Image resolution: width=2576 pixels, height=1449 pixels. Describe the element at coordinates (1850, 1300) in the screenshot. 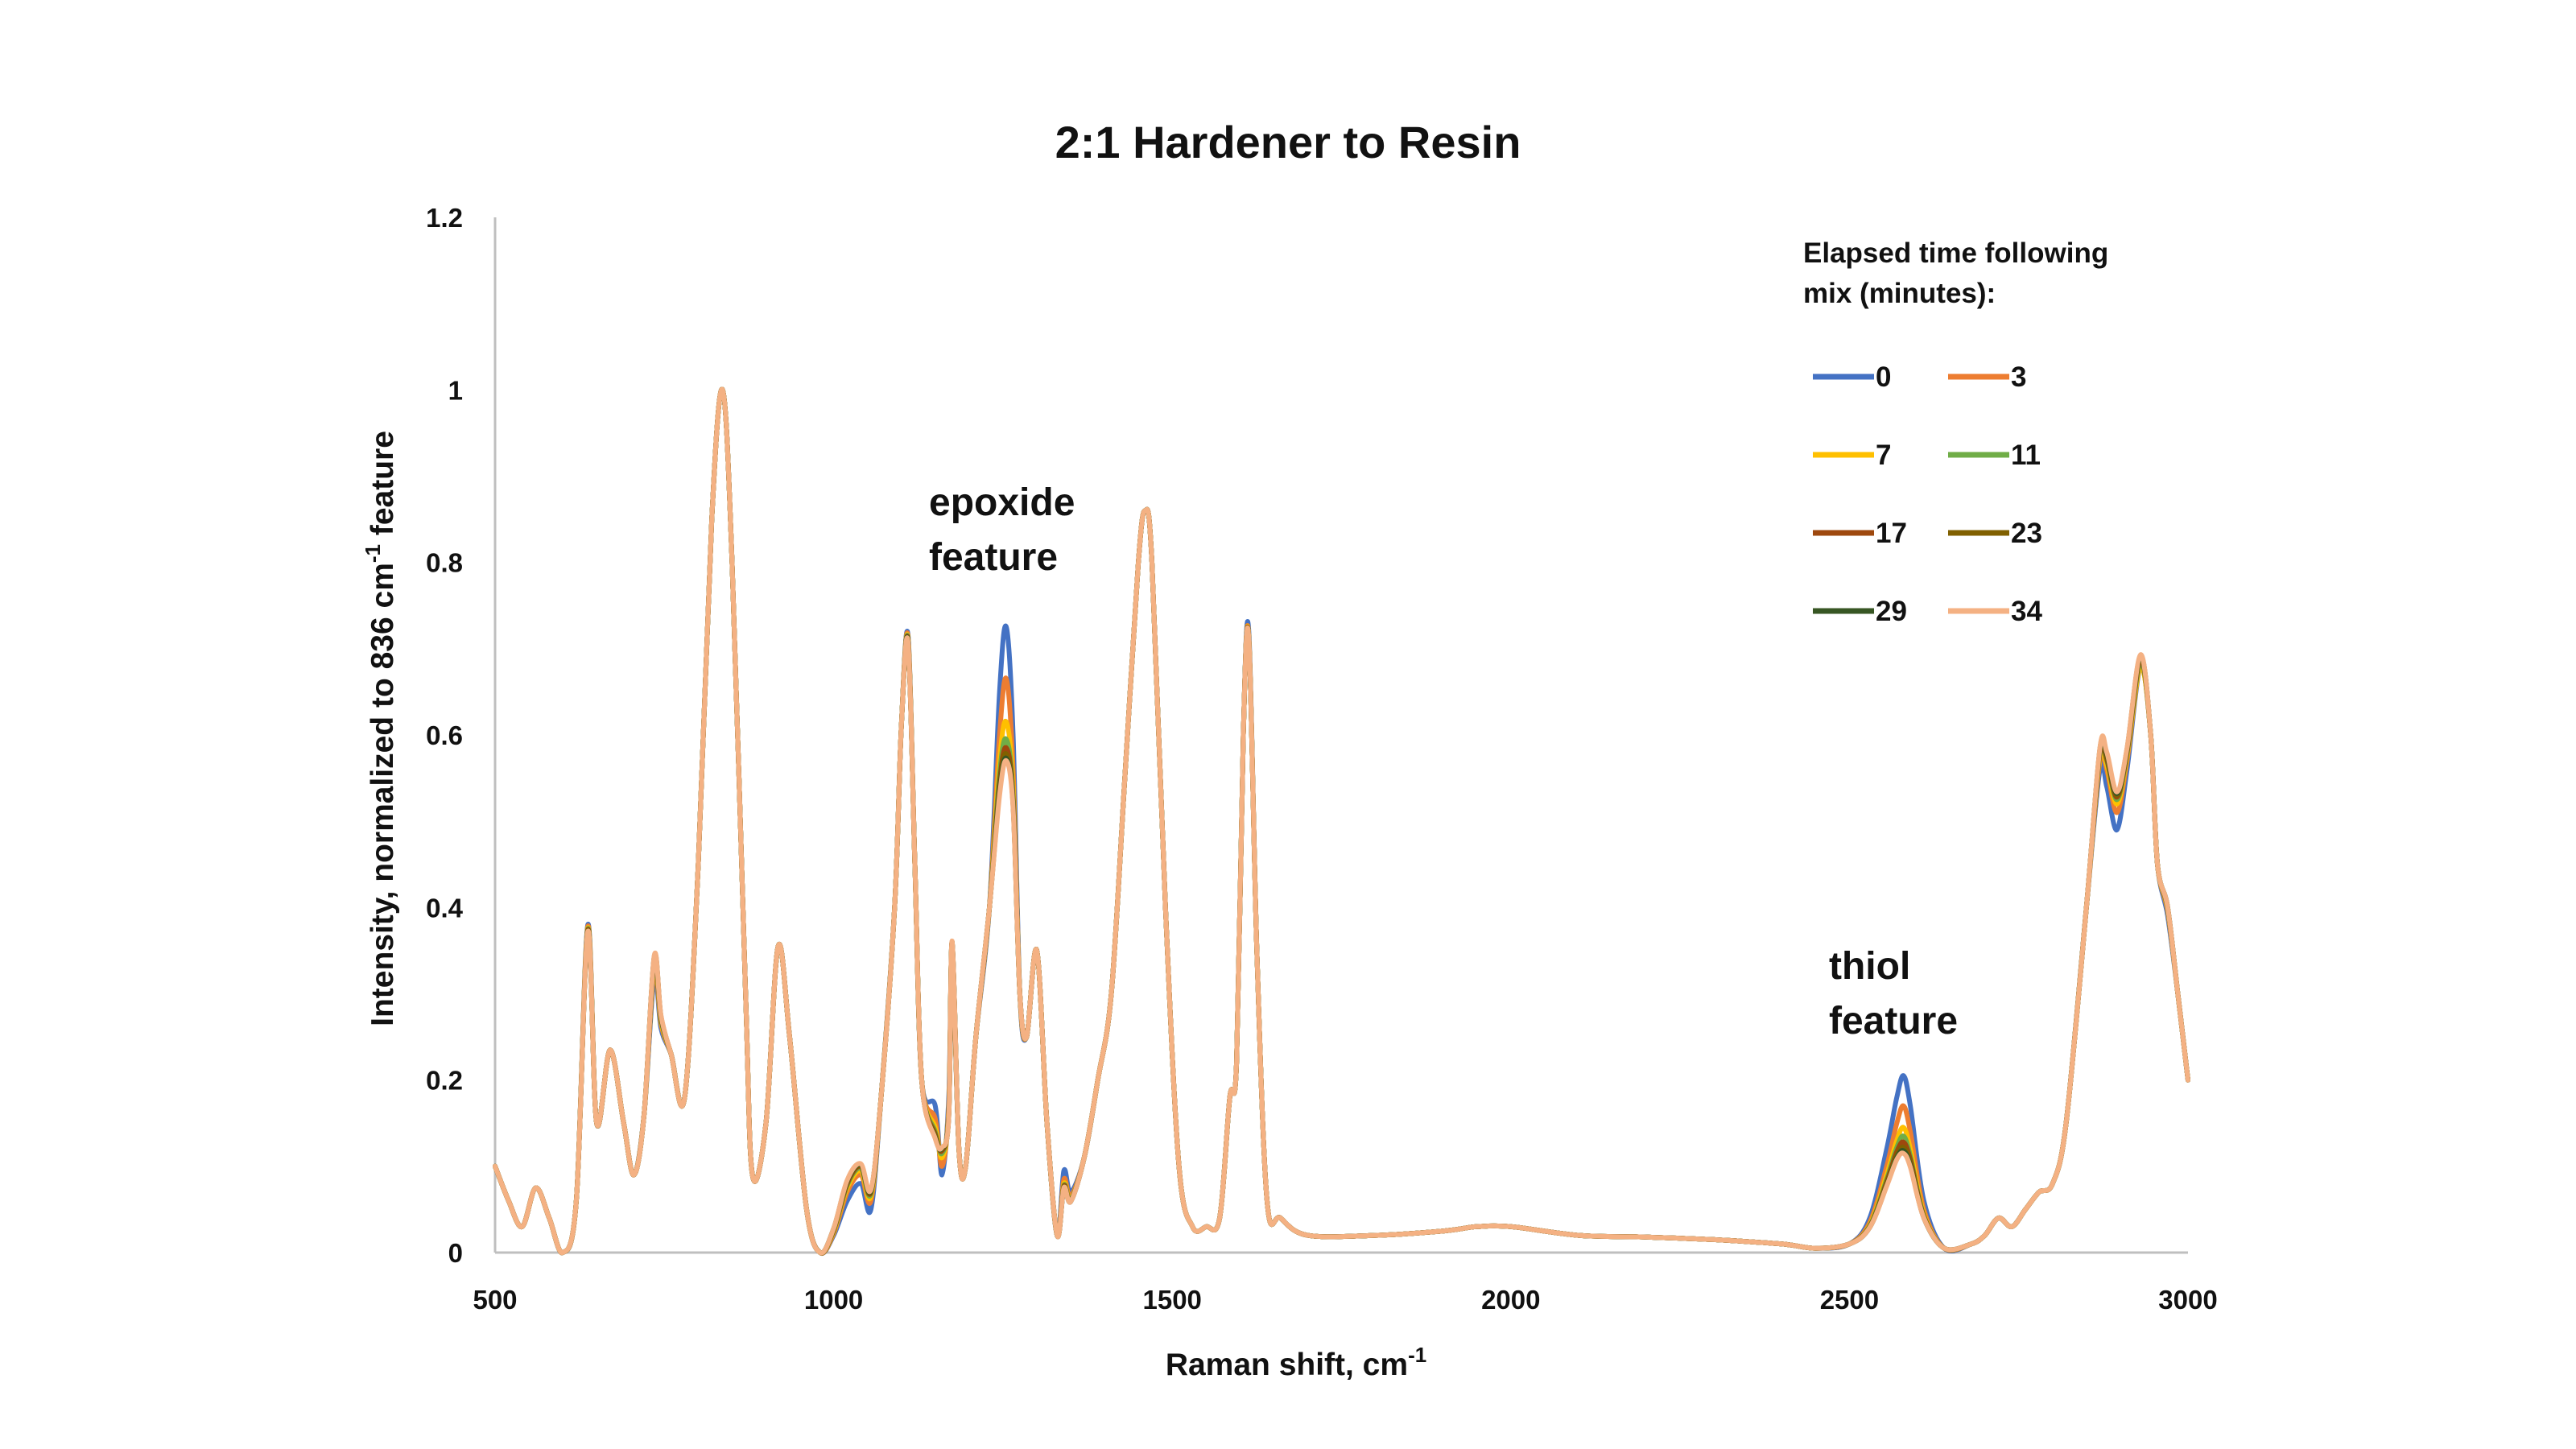

I see `x-tick-label: 2500` at that location.